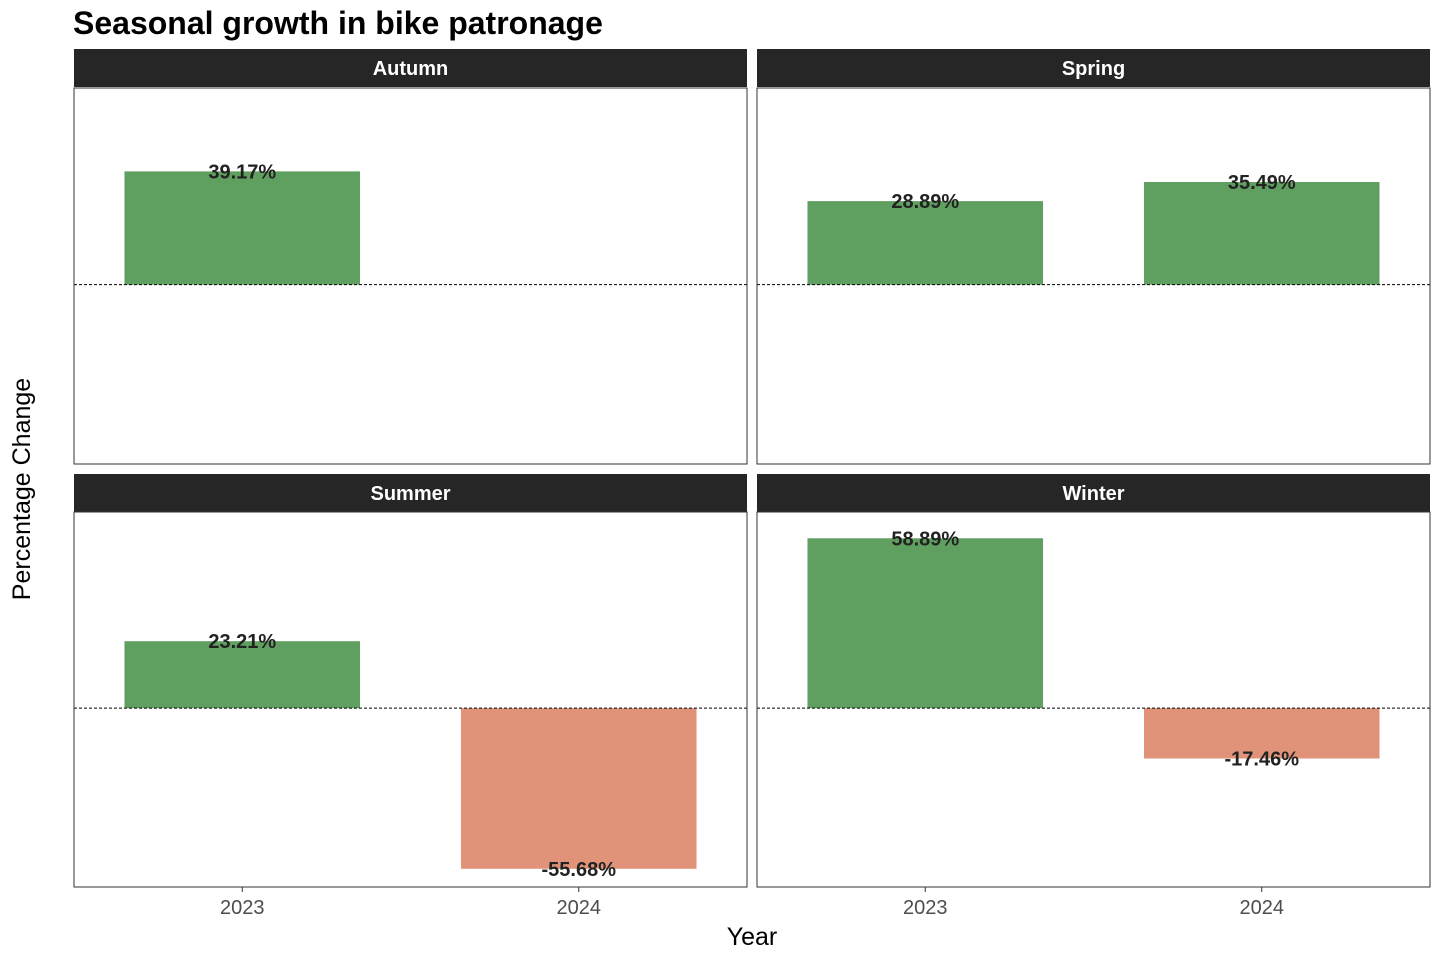 The height and width of the screenshot is (960, 1440). What do you see at coordinates (242, 228) in the screenshot?
I see `bar-autumn-2023` at bounding box center [242, 228].